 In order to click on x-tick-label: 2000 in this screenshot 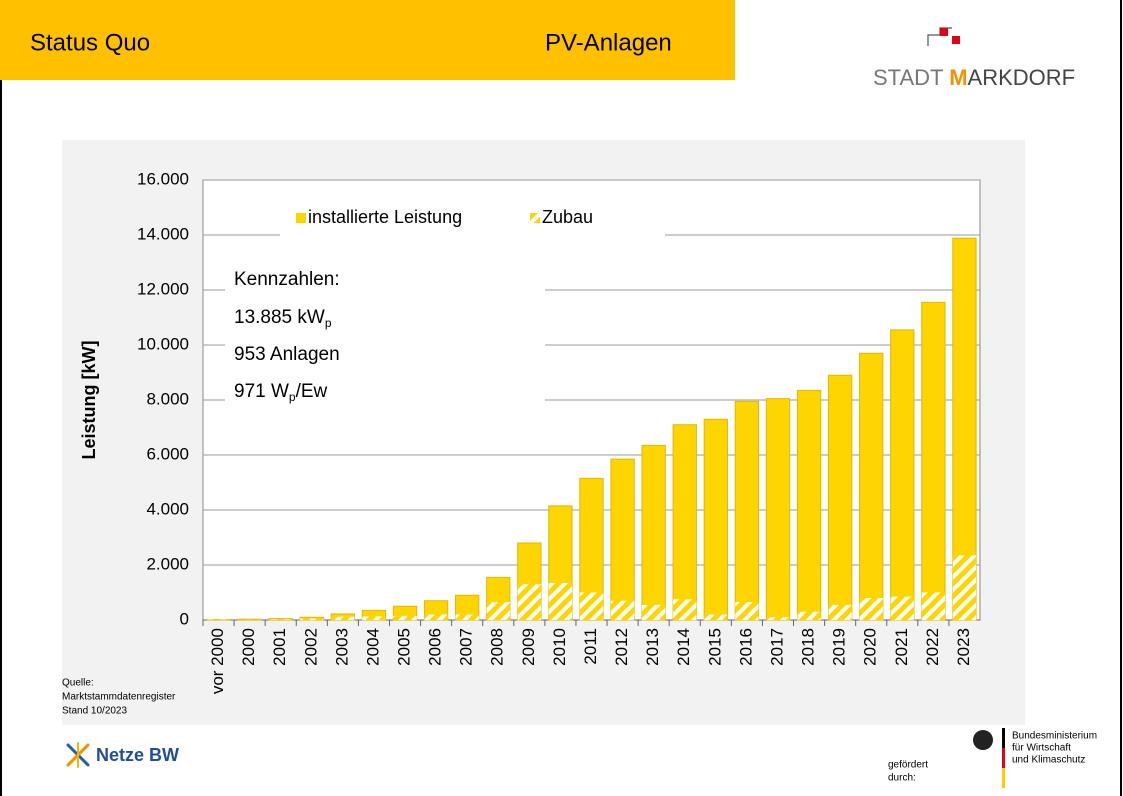, I will do `click(248, 647)`.